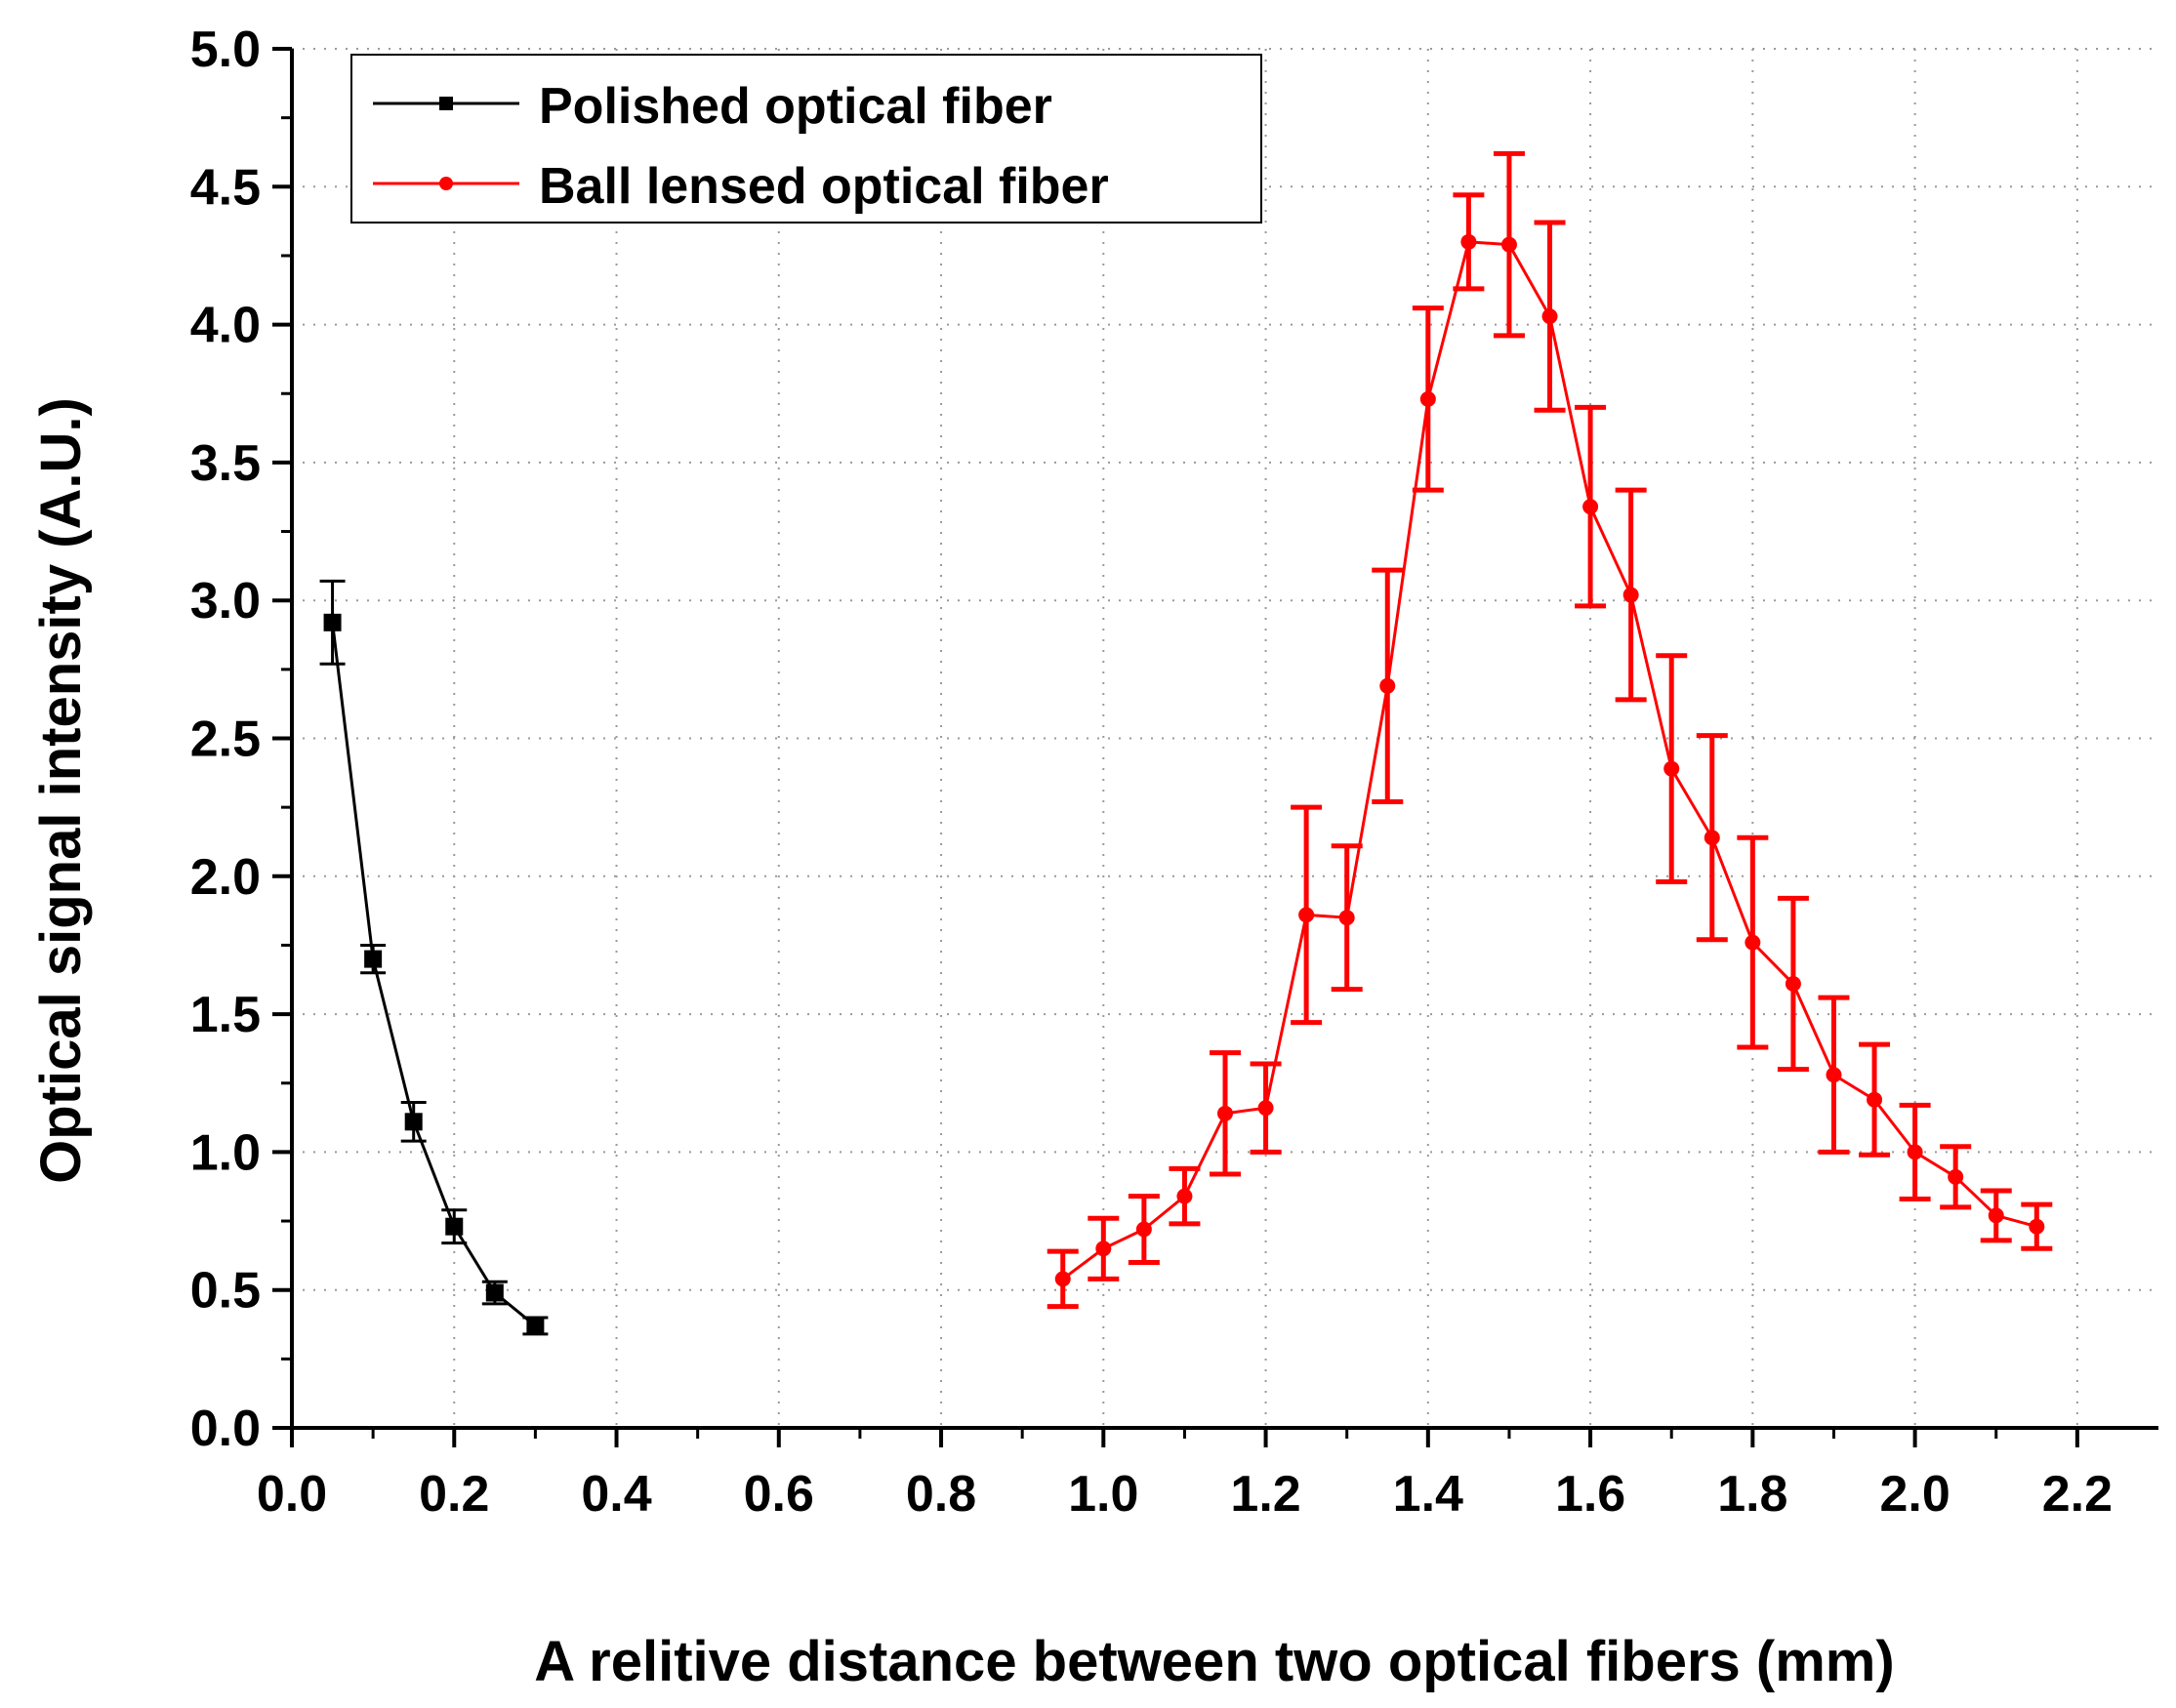 This screenshot has height=1708, width=2176. What do you see at coordinates (225, 187) in the screenshot?
I see `y-tick-label-9: 4.5` at bounding box center [225, 187].